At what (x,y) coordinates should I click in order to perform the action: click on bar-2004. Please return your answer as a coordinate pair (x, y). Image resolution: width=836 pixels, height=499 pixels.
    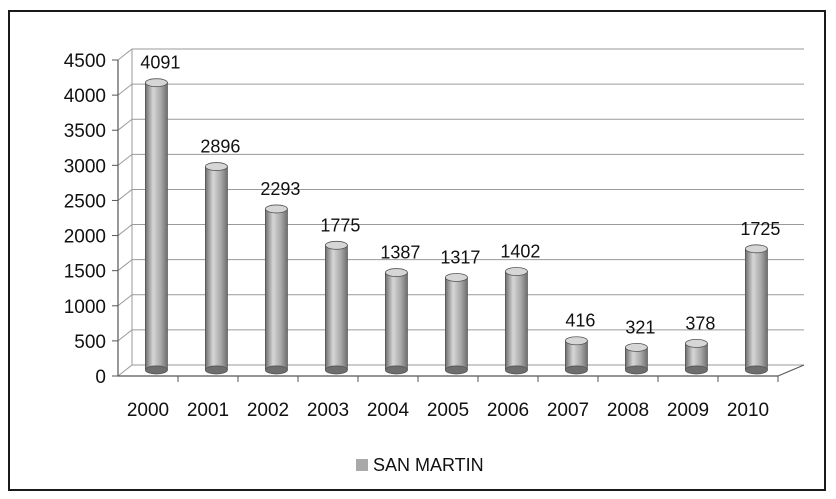
    Looking at the image, I should click on (396, 321).